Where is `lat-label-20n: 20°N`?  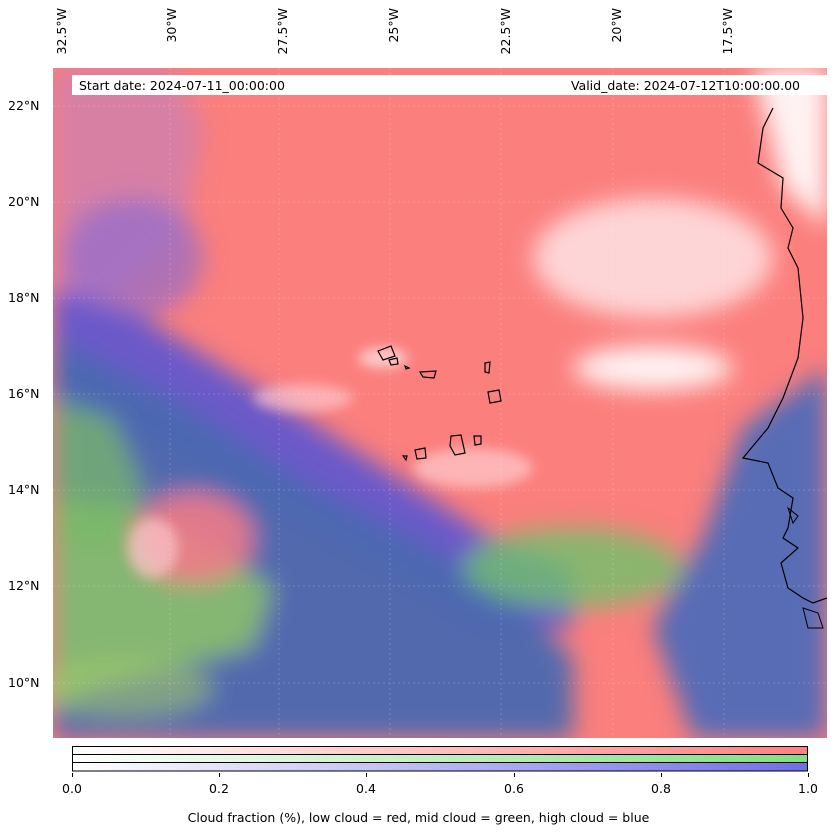 lat-label-20n: 20°N is located at coordinates (24, 201).